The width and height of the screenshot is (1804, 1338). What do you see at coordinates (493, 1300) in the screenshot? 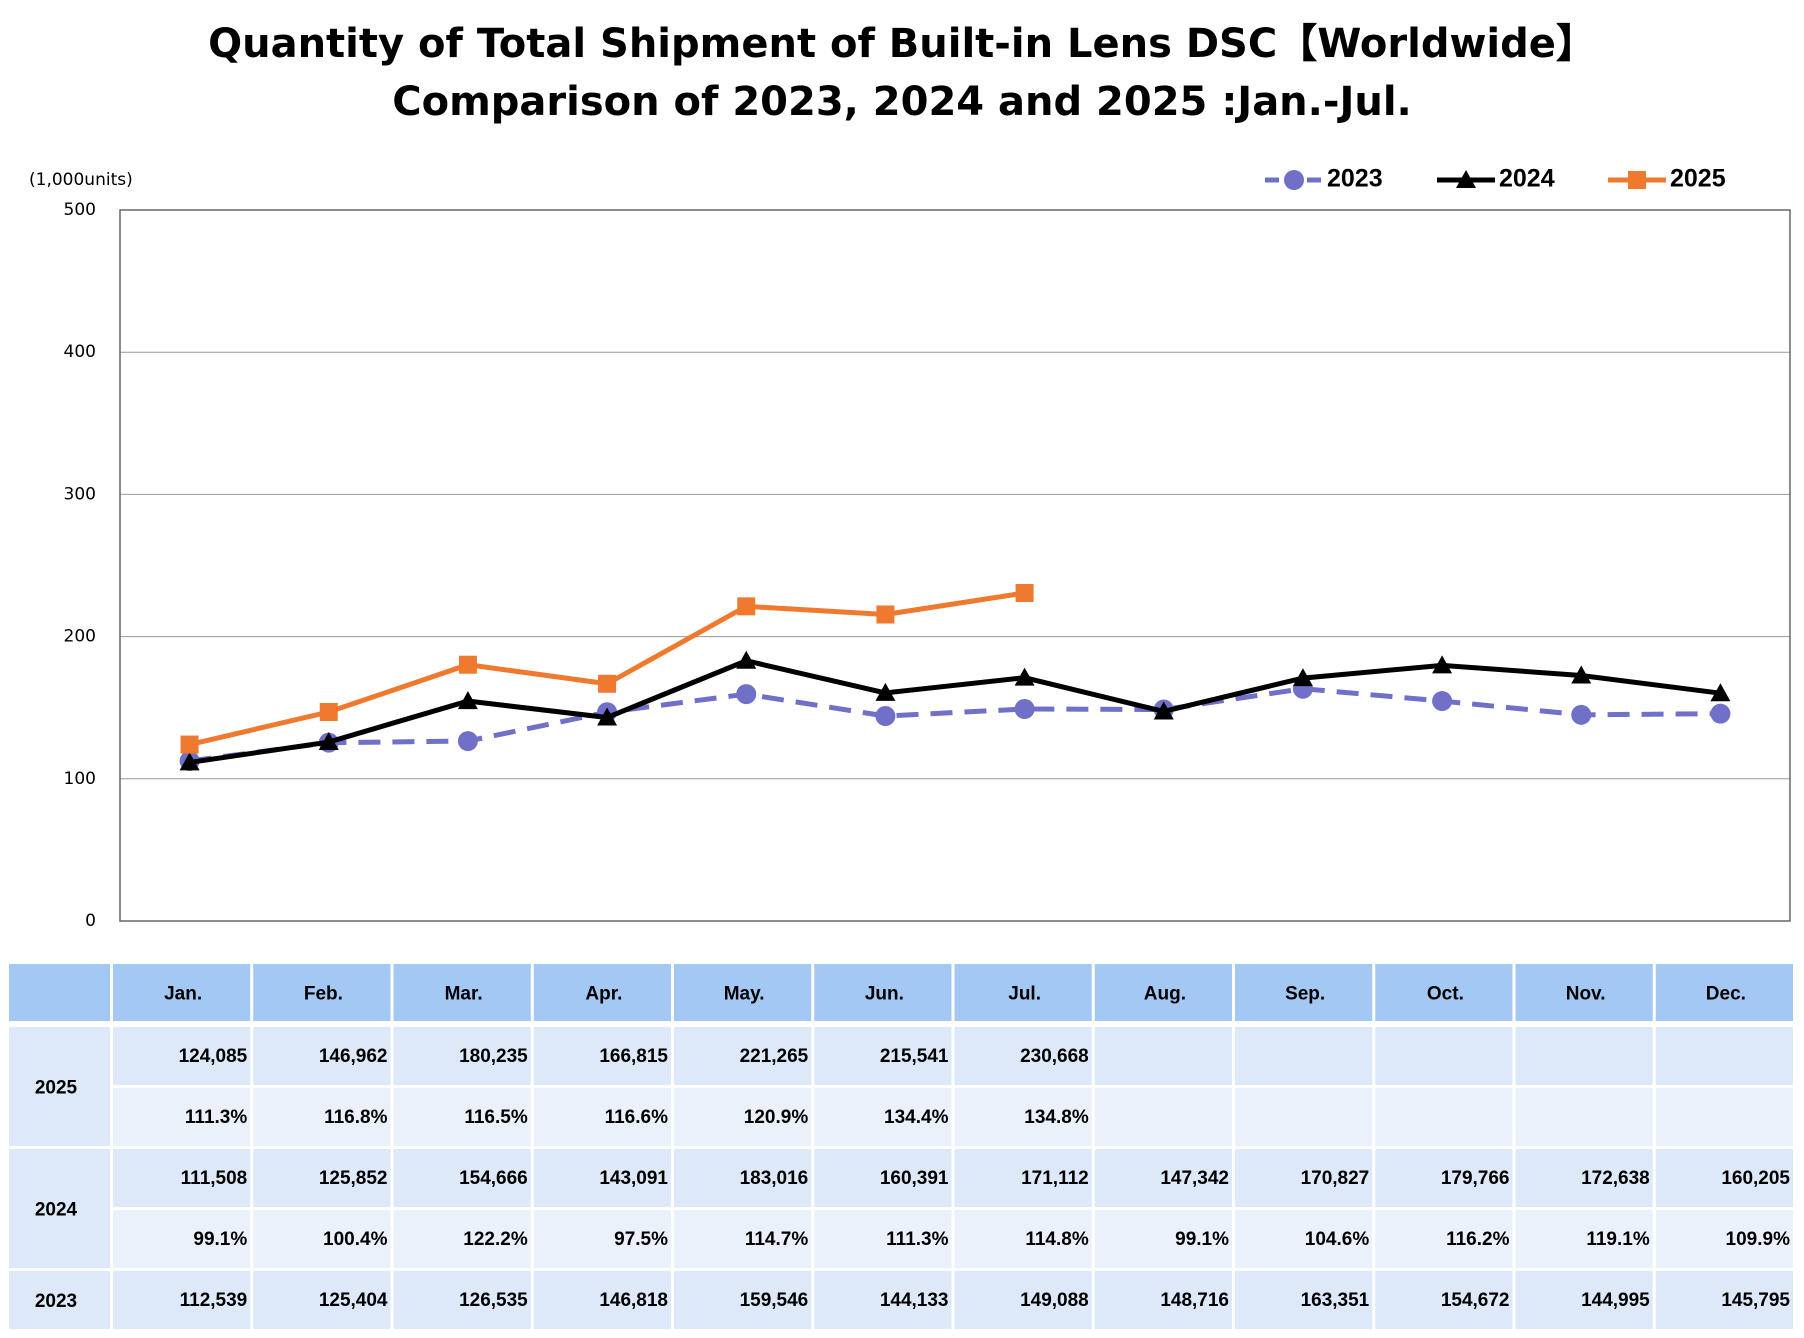
I see `table-value: 126,535` at bounding box center [493, 1300].